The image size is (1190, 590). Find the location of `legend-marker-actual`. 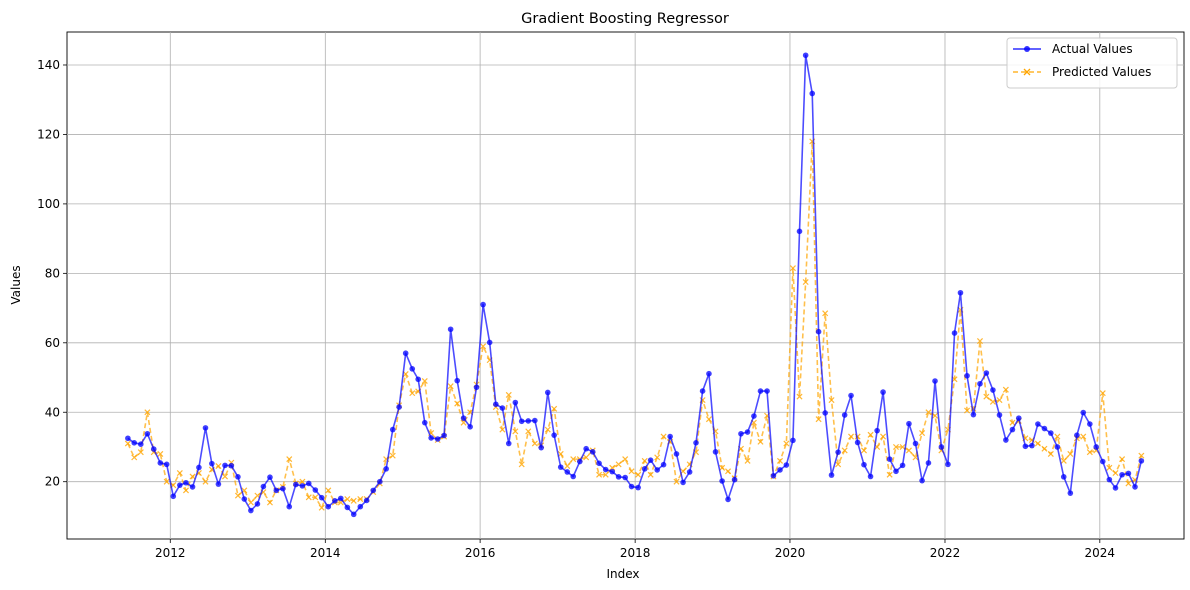

legend-marker-actual is located at coordinates (1027, 49).